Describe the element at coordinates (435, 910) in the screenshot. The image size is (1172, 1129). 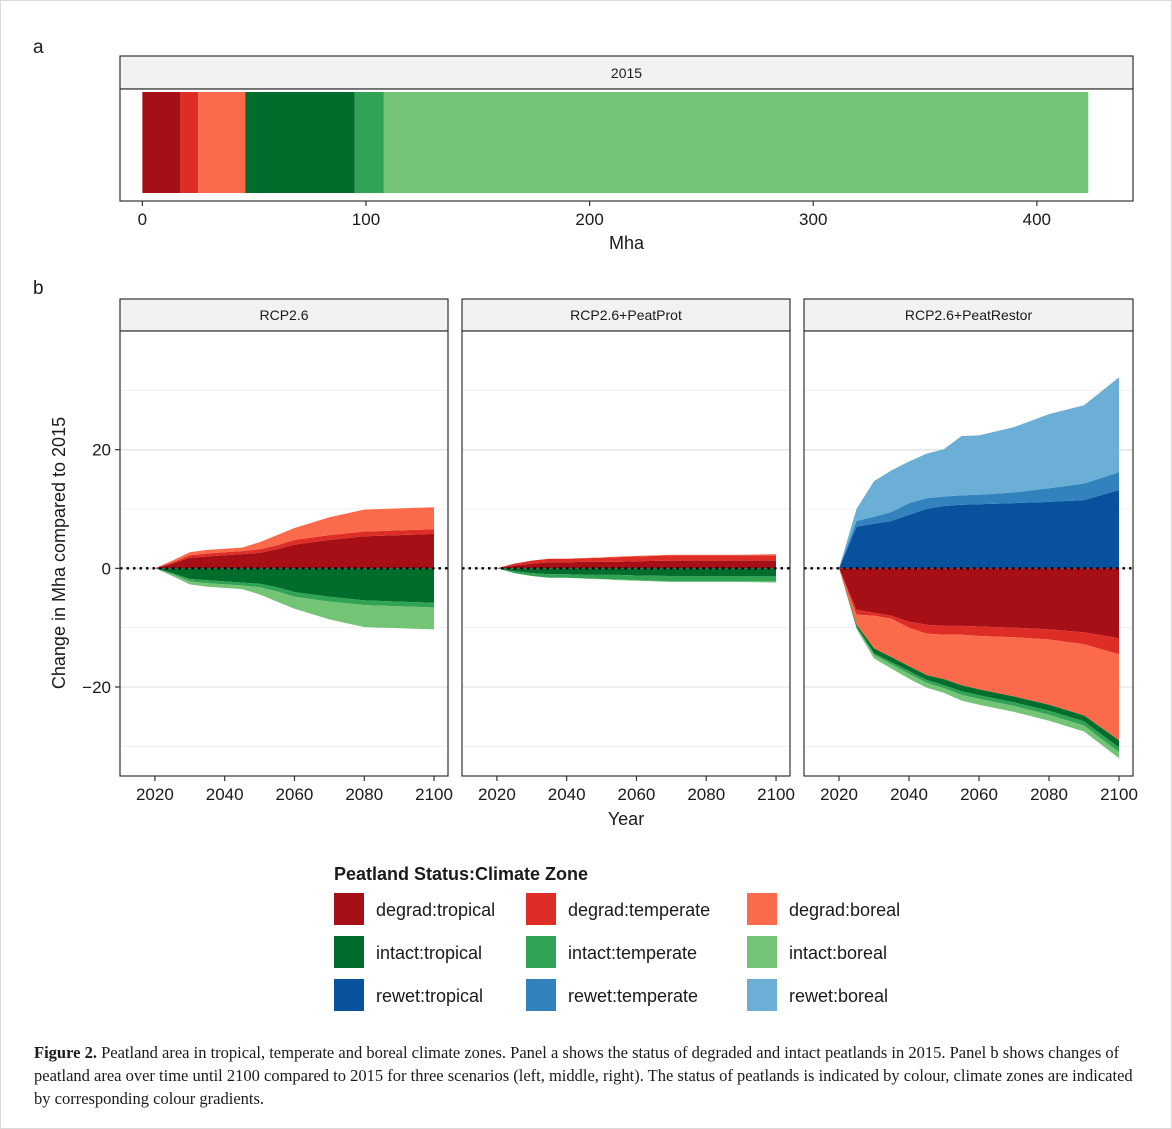
I see `legend-label: degrad:tropical` at that location.